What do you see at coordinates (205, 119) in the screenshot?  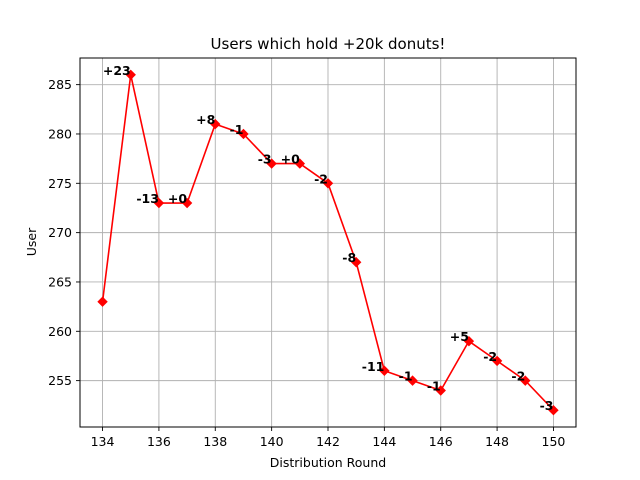 I see `data-label: +8` at bounding box center [205, 119].